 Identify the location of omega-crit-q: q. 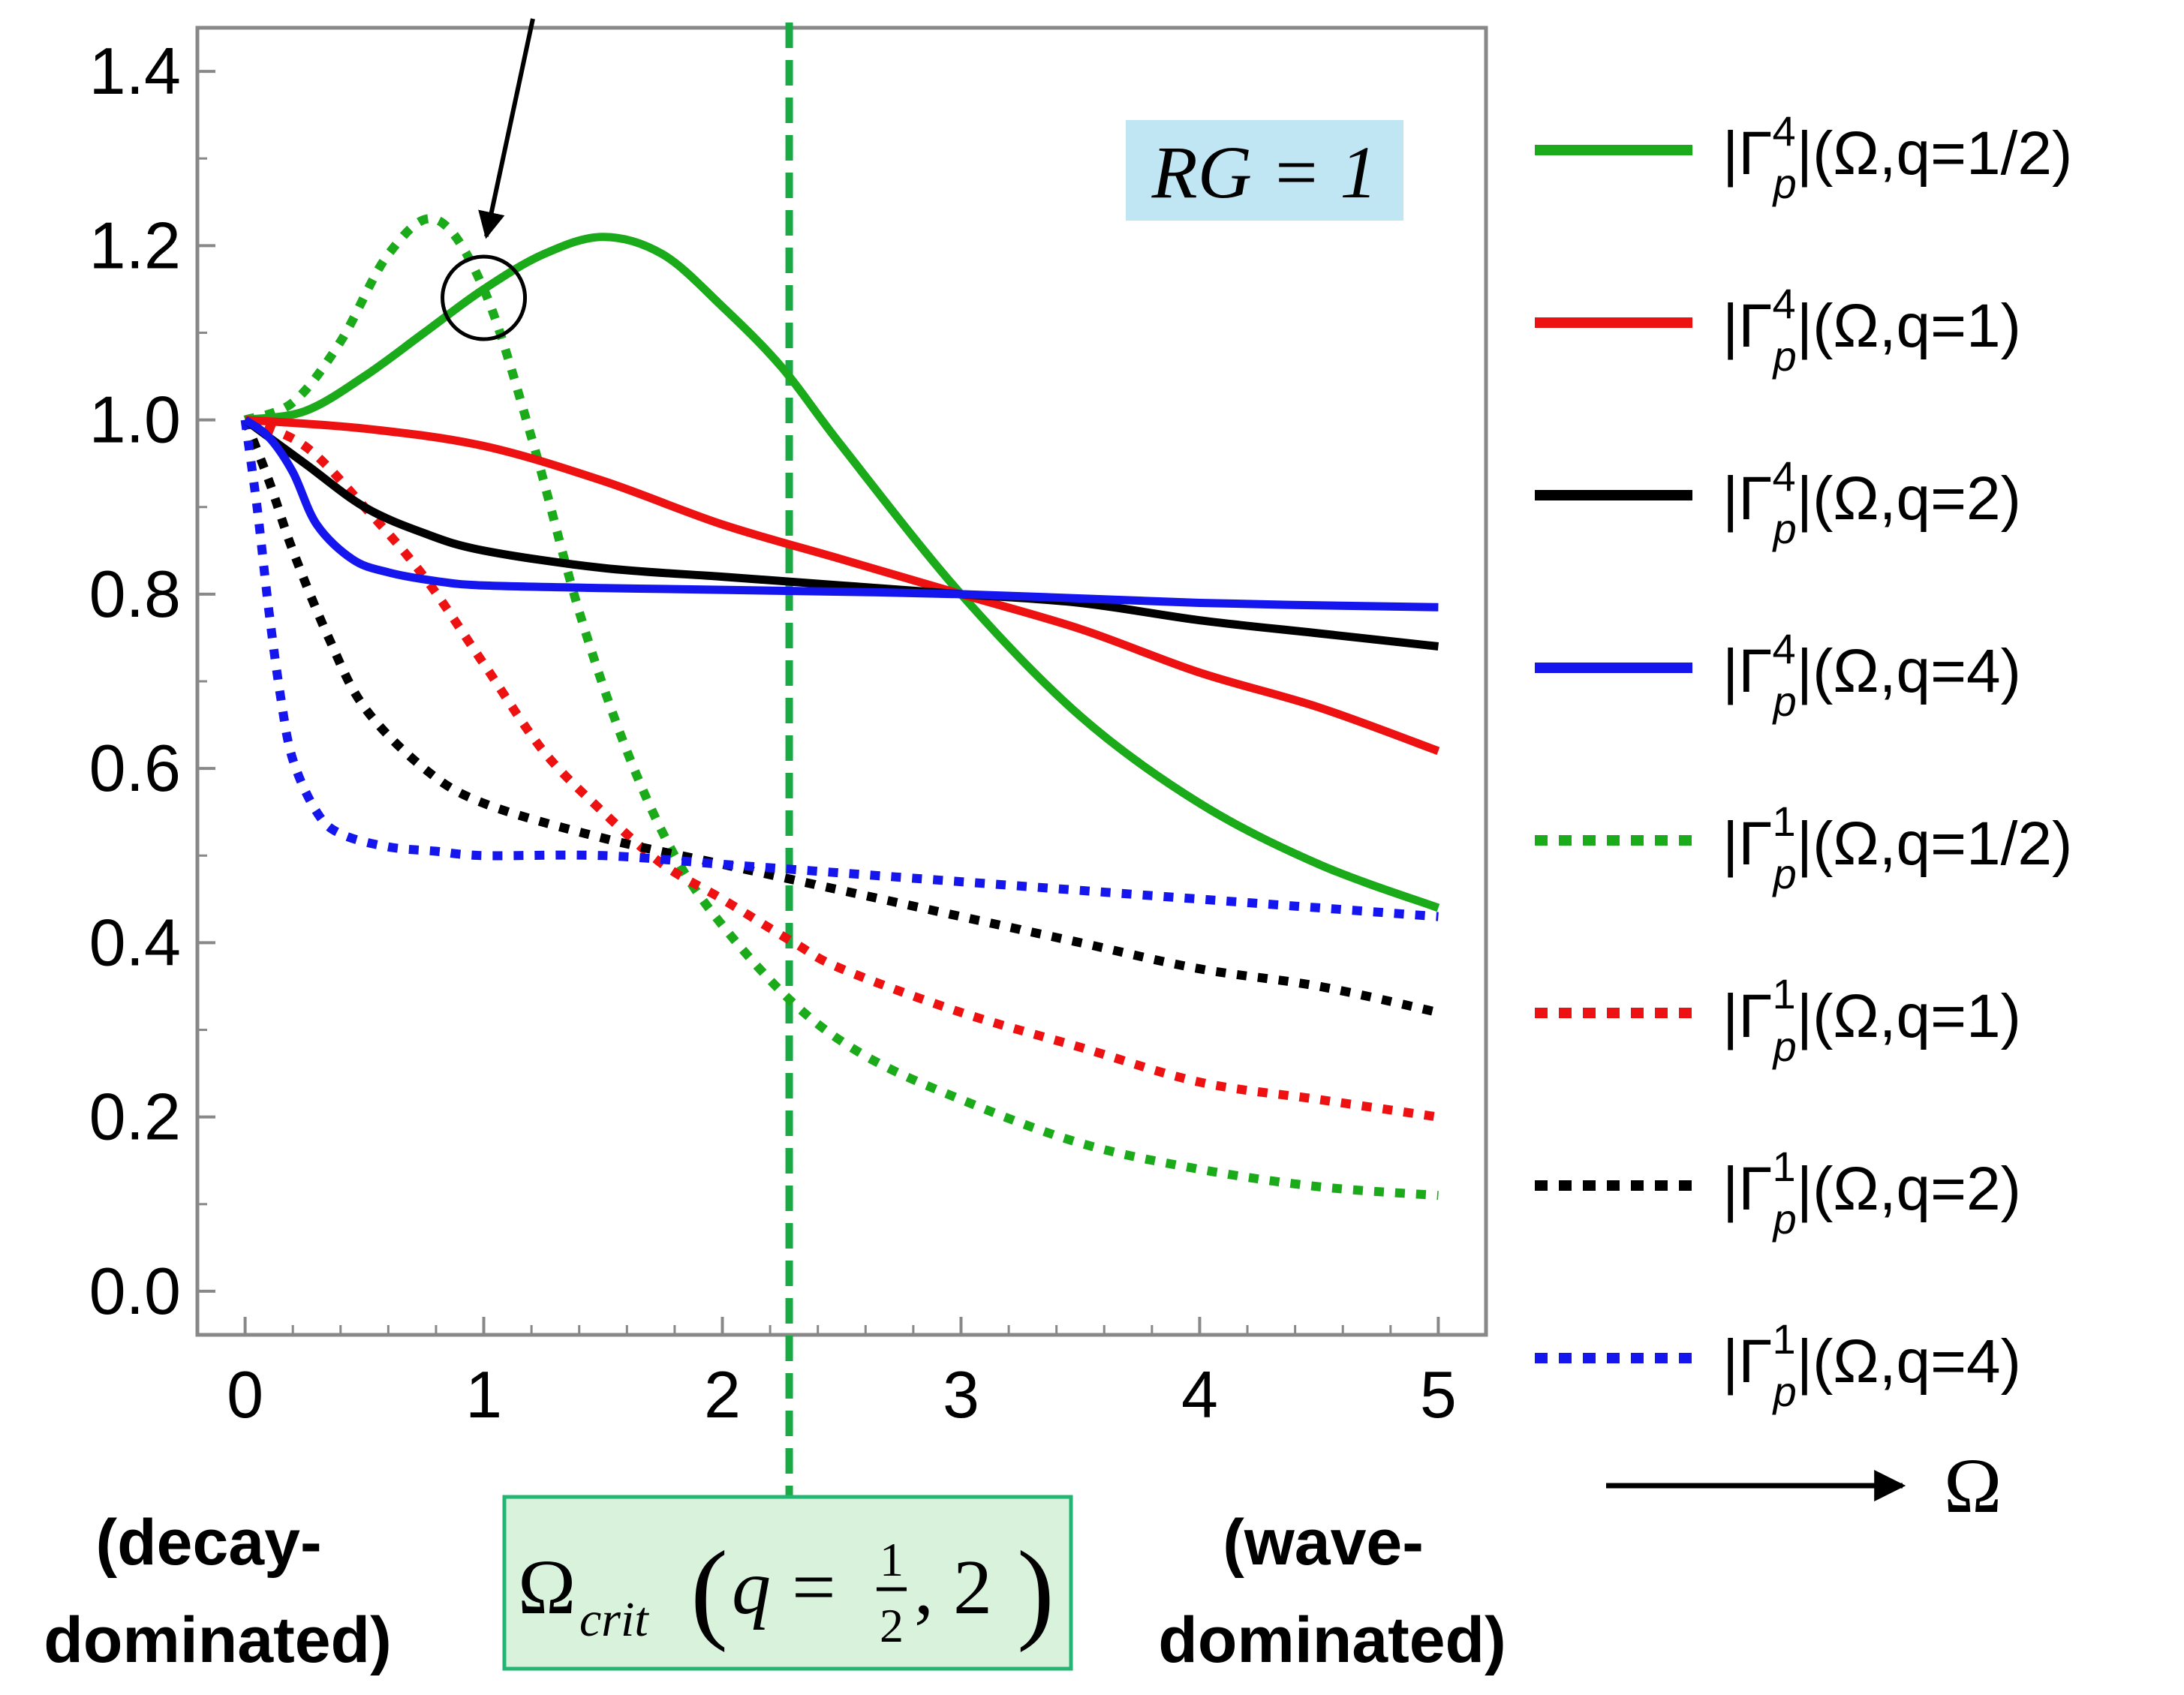
(751, 1587).